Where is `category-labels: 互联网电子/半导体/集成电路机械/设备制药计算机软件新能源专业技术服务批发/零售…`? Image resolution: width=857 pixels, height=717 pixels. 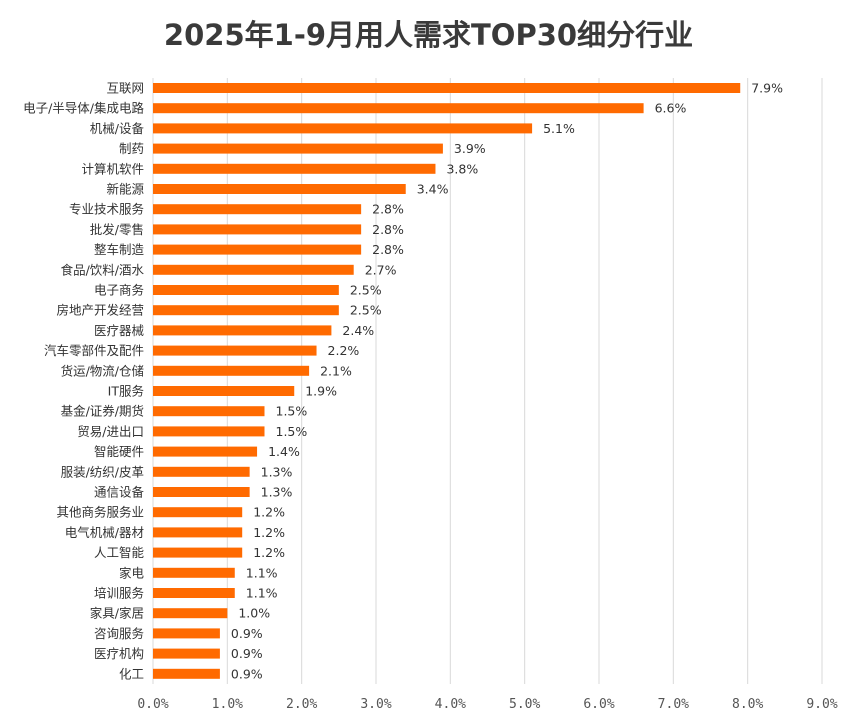 category-labels: 互联网电子/半导体/集成电路机械/设备制药计算机软件新能源专业技术服务批发/零售… is located at coordinates (83, 381).